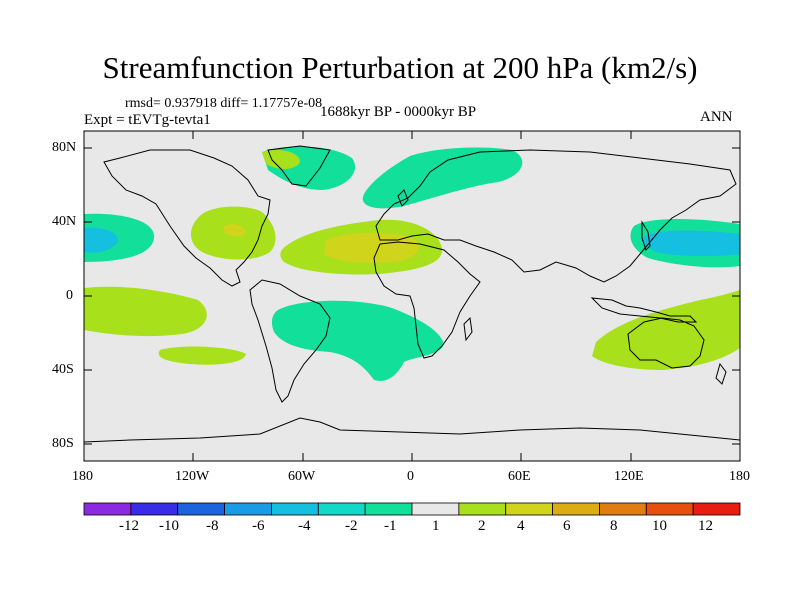 This screenshot has width=800, height=600. Describe the element at coordinates (145, 311) in the screenshot. I see `fill-east-pacific` at that location.